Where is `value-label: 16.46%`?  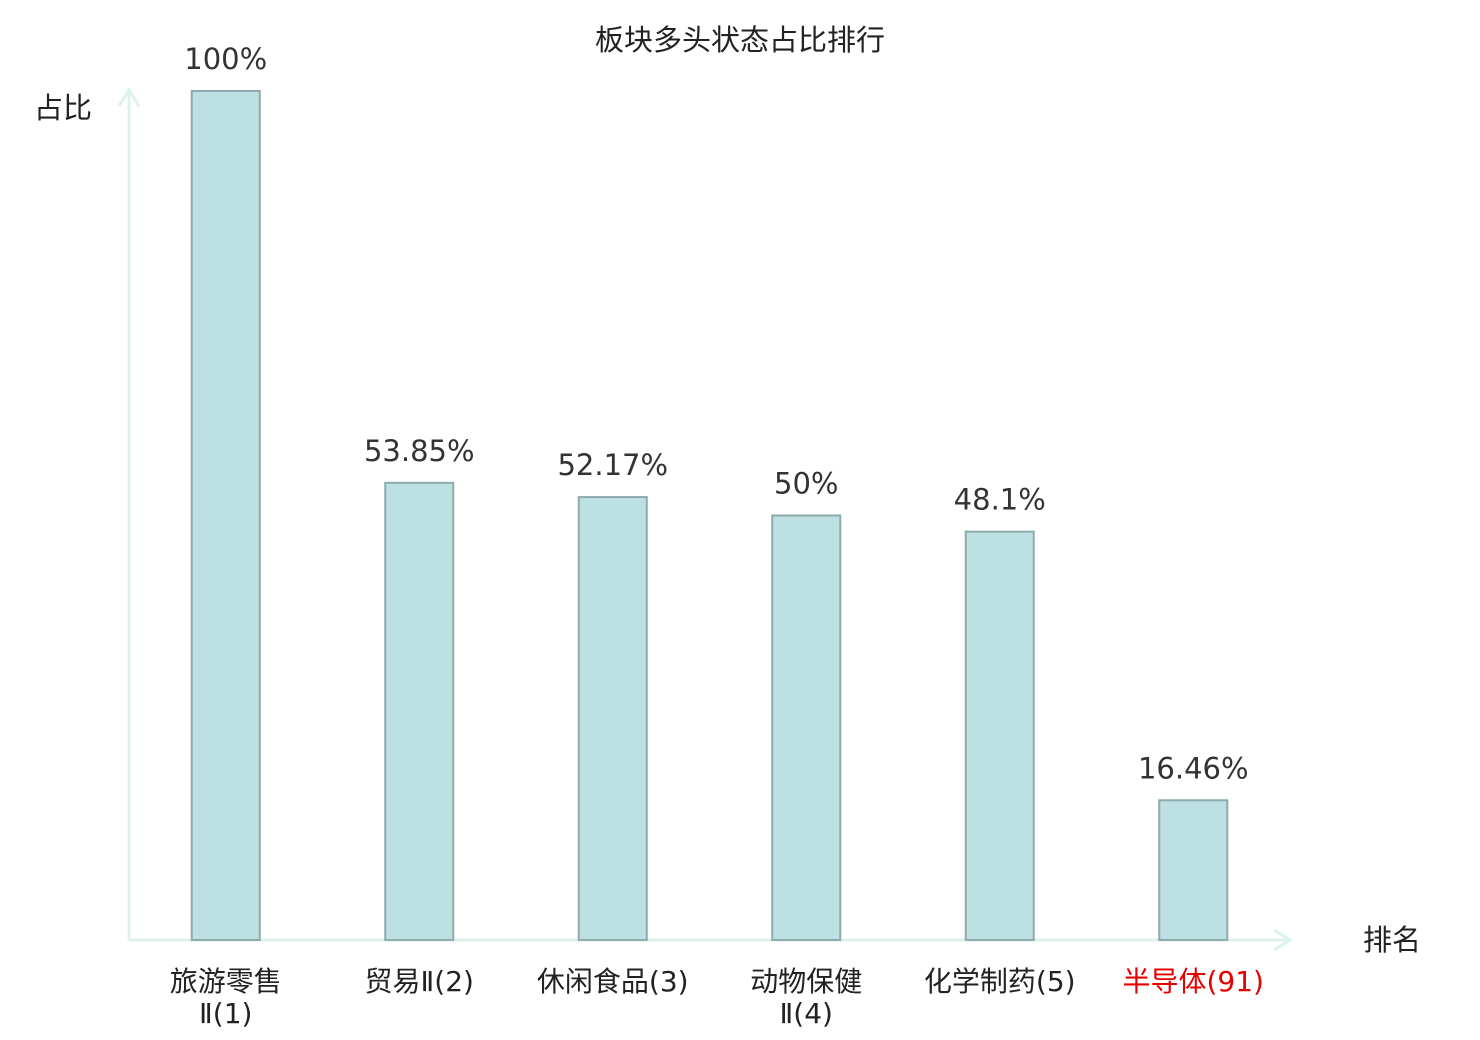
value-label: 16.46% is located at coordinates (1193, 768).